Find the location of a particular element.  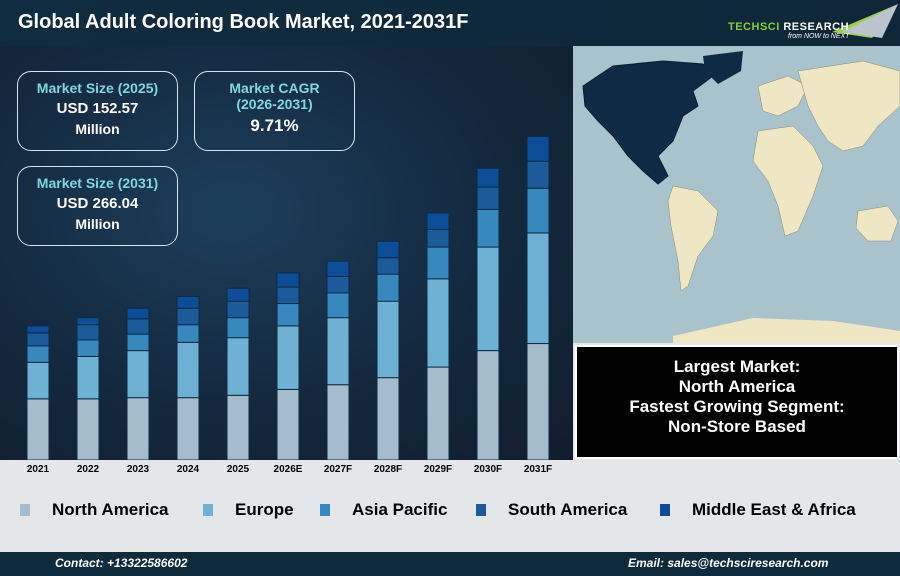

bar-segment-north-america-2028F is located at coordinates (388, 419).